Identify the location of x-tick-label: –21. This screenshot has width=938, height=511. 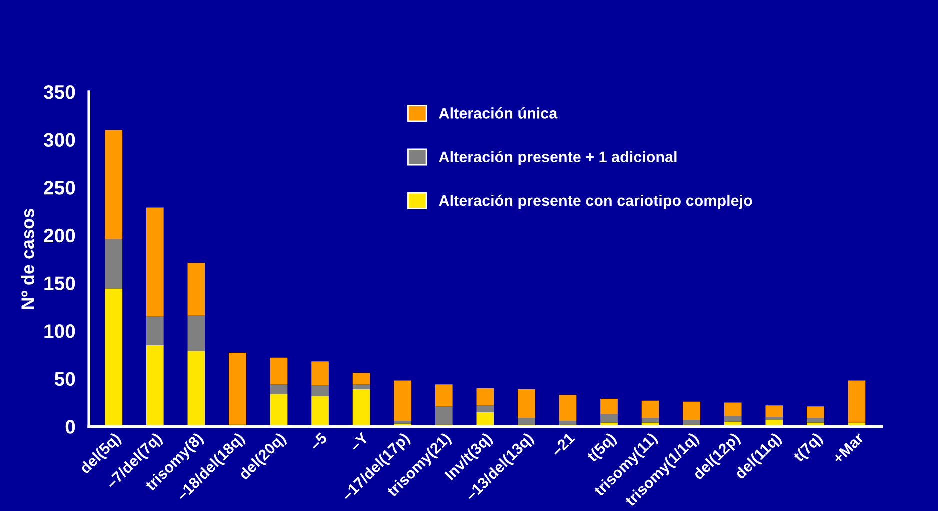
(563, 445).